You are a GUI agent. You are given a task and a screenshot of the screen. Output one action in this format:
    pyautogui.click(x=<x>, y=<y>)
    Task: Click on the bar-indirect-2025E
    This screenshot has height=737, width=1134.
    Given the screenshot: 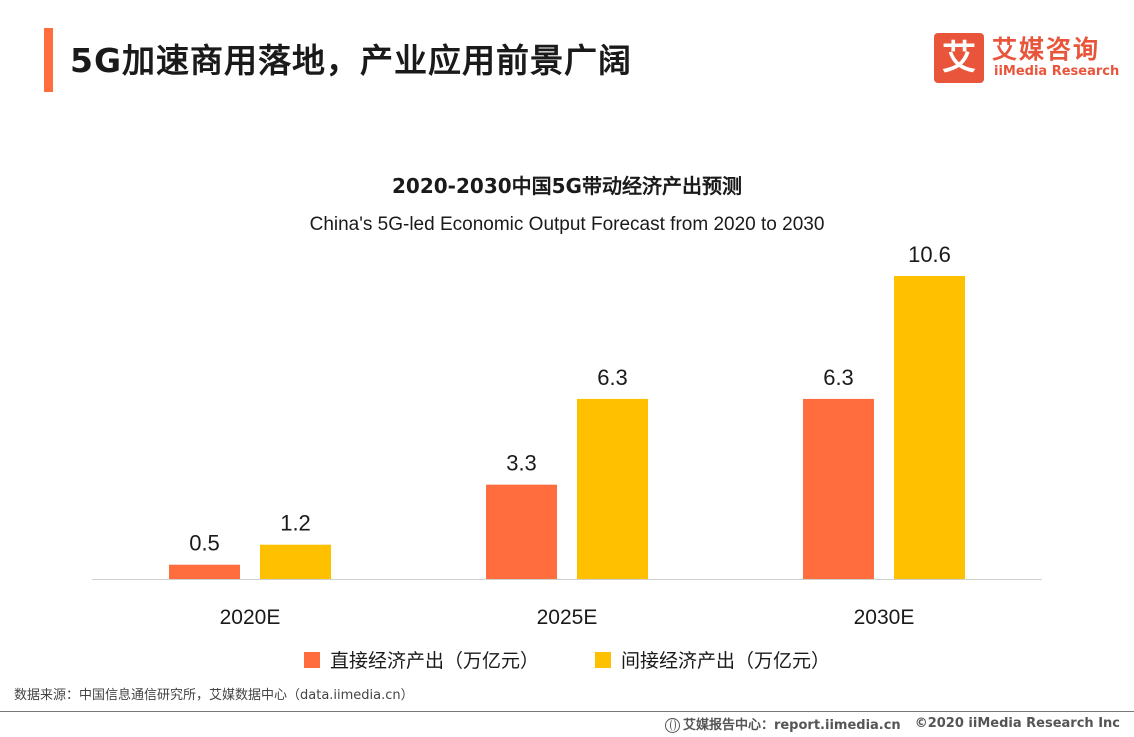 What is the action you would take?
    pyautogui.click(x=612, y=488)
    